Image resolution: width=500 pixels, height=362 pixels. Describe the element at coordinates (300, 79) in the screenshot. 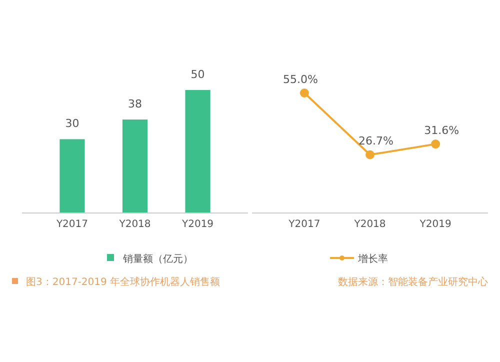

I see `data-label: 55.0%` at that location.